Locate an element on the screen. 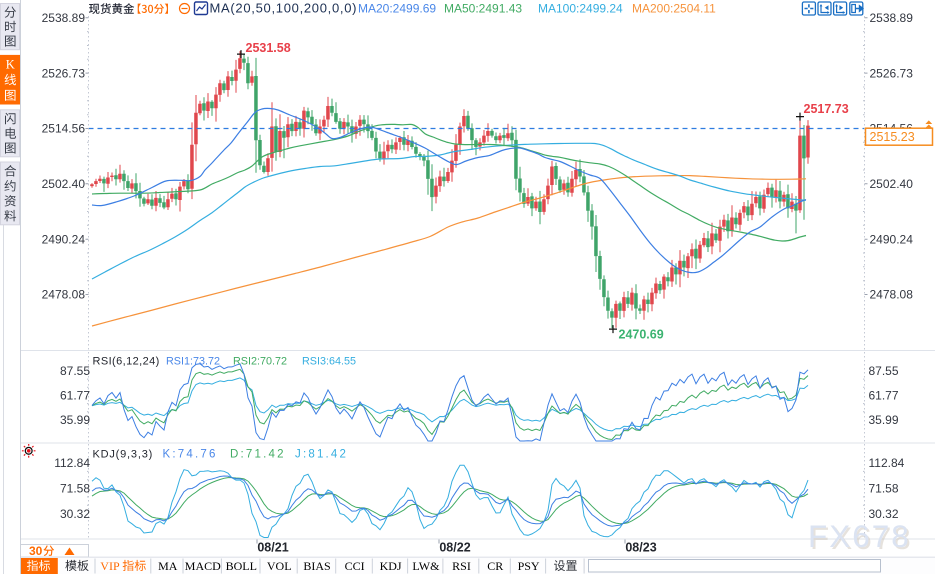 The image size is (935, 574). svg-text: MA is located at coordinates (168, 566).